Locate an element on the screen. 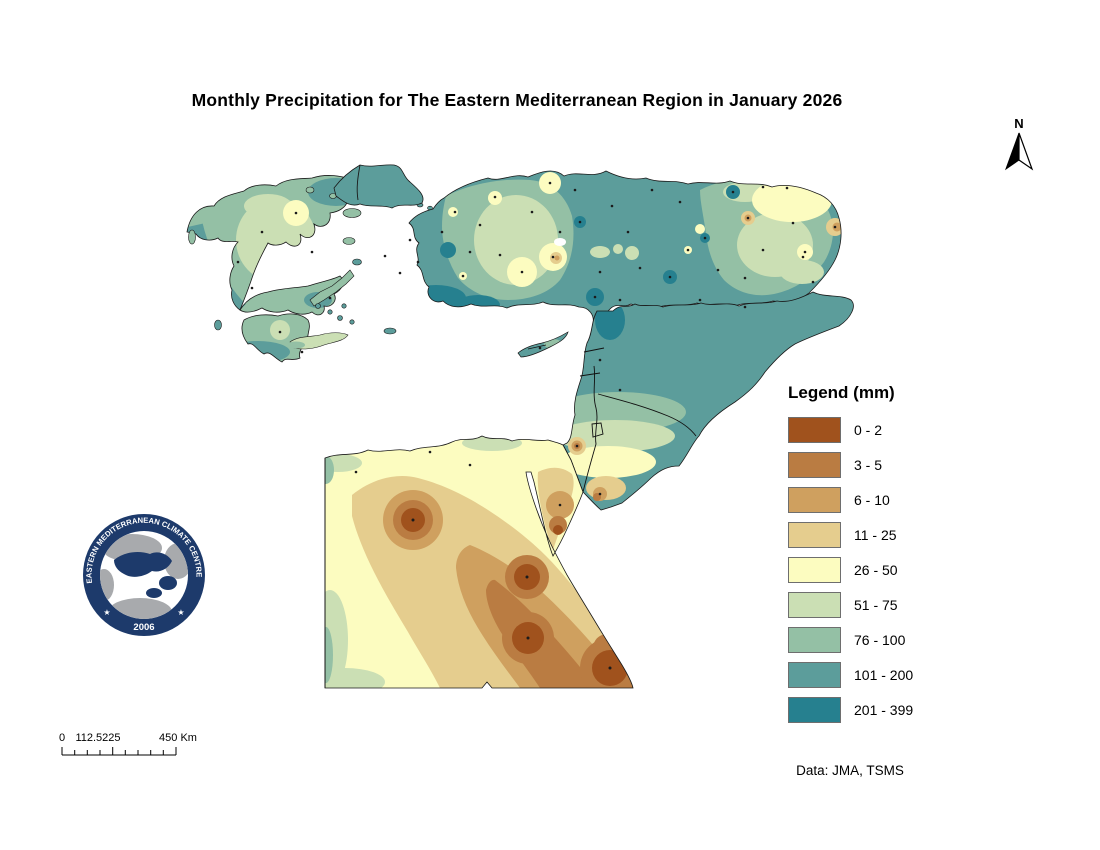  legend-class-label: 6 - 10 is located at coordinates (872, 500).